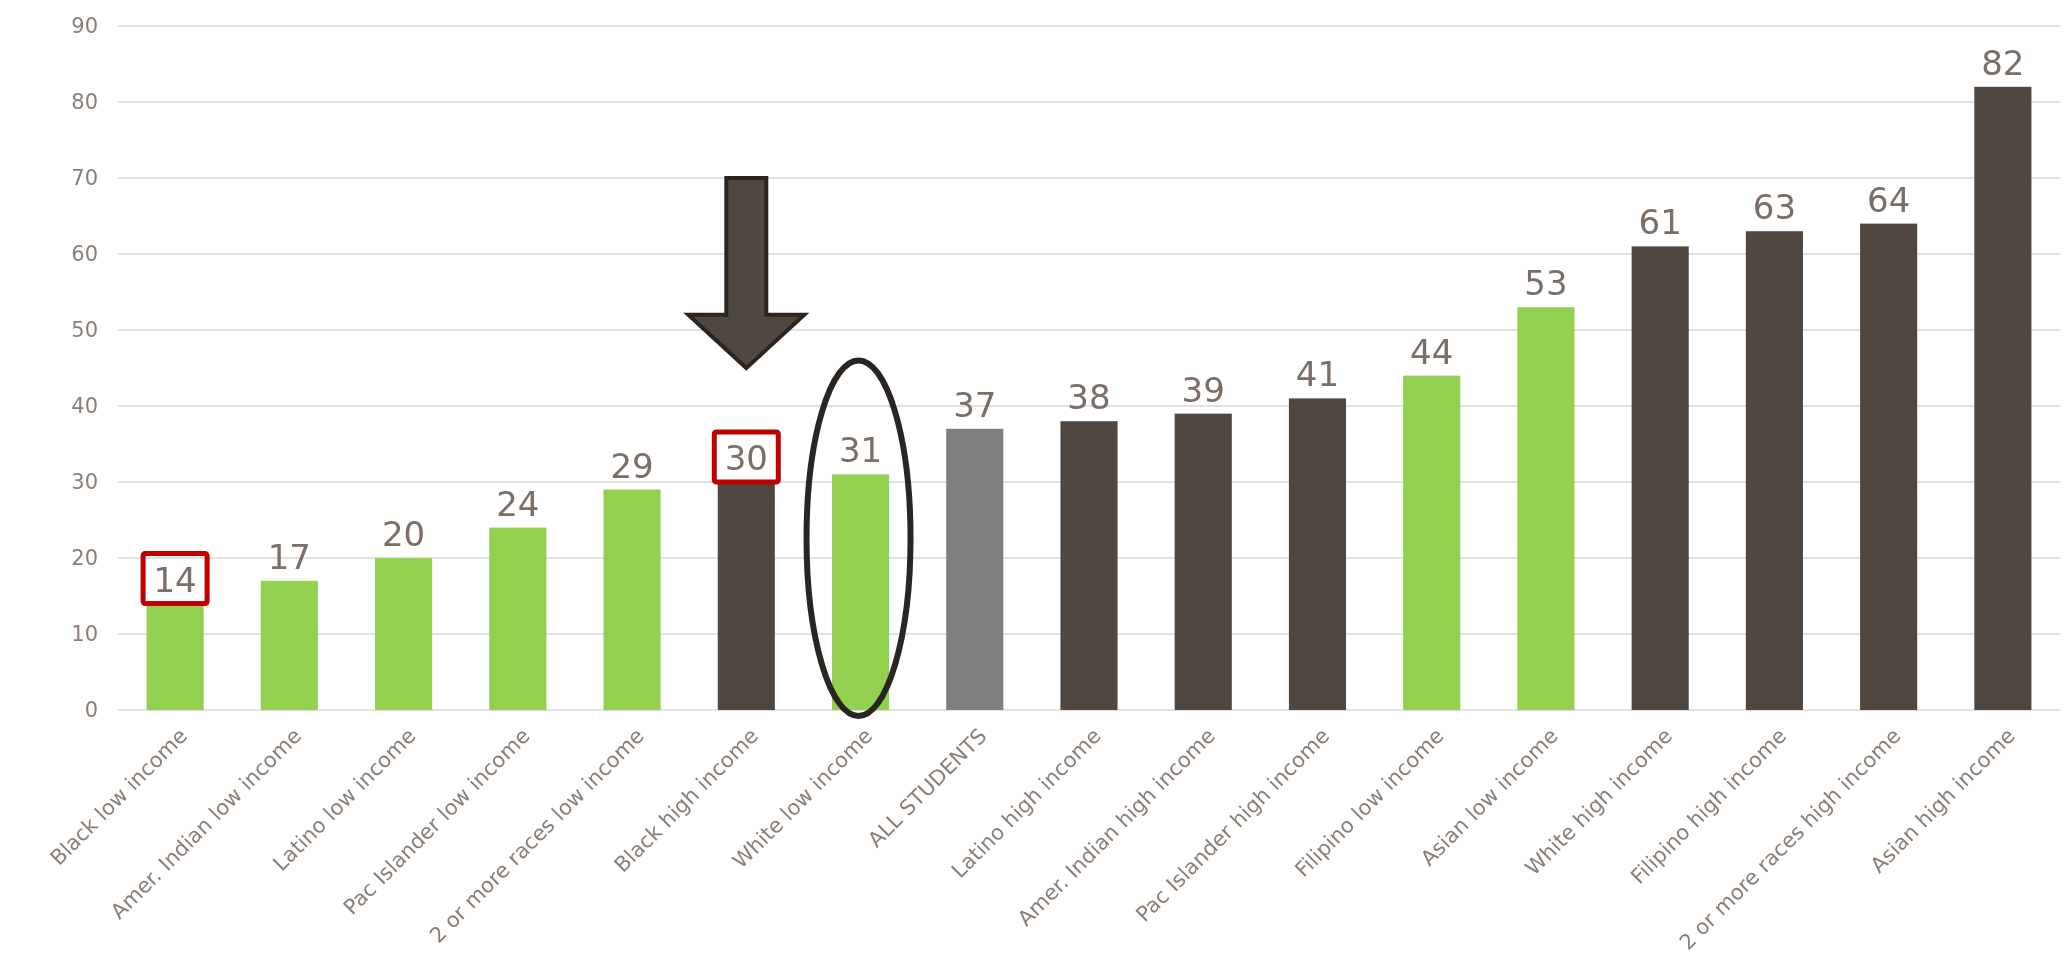  What do you see at coordinates (84, 254) in the screenshot?
I see `y-tick-label: 60` at bounding box center [84, 254].